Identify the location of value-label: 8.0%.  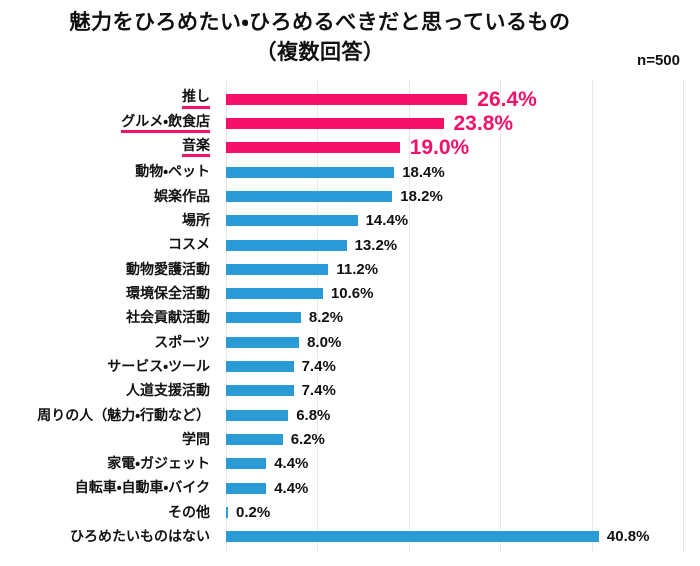
(324, 342).